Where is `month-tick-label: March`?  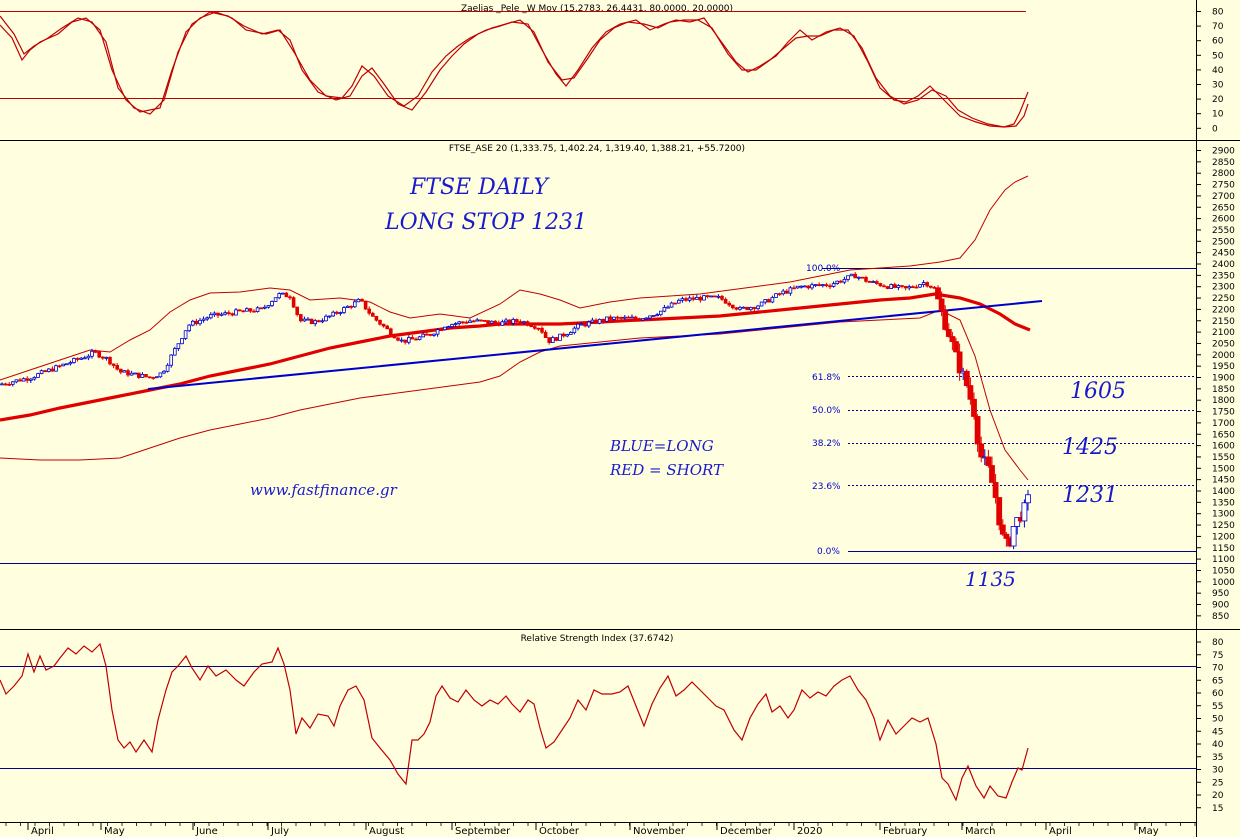 month-tick-label: March is located at coordinates (980, 831).